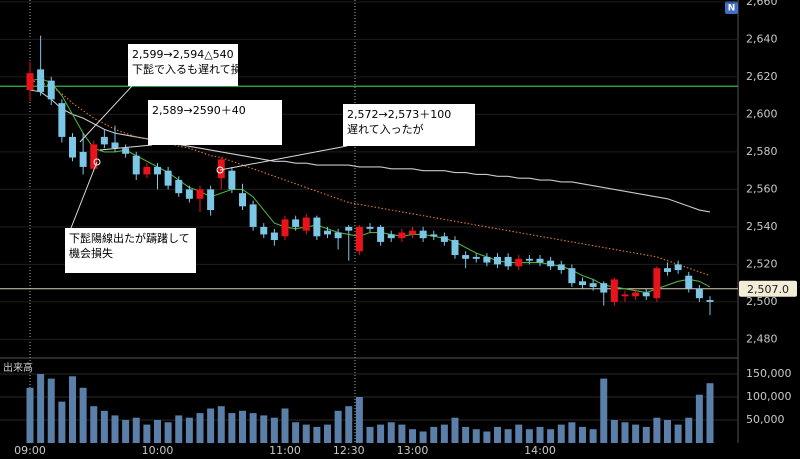  I want to click on y-tick-label: 2,480, so click(762, 338).